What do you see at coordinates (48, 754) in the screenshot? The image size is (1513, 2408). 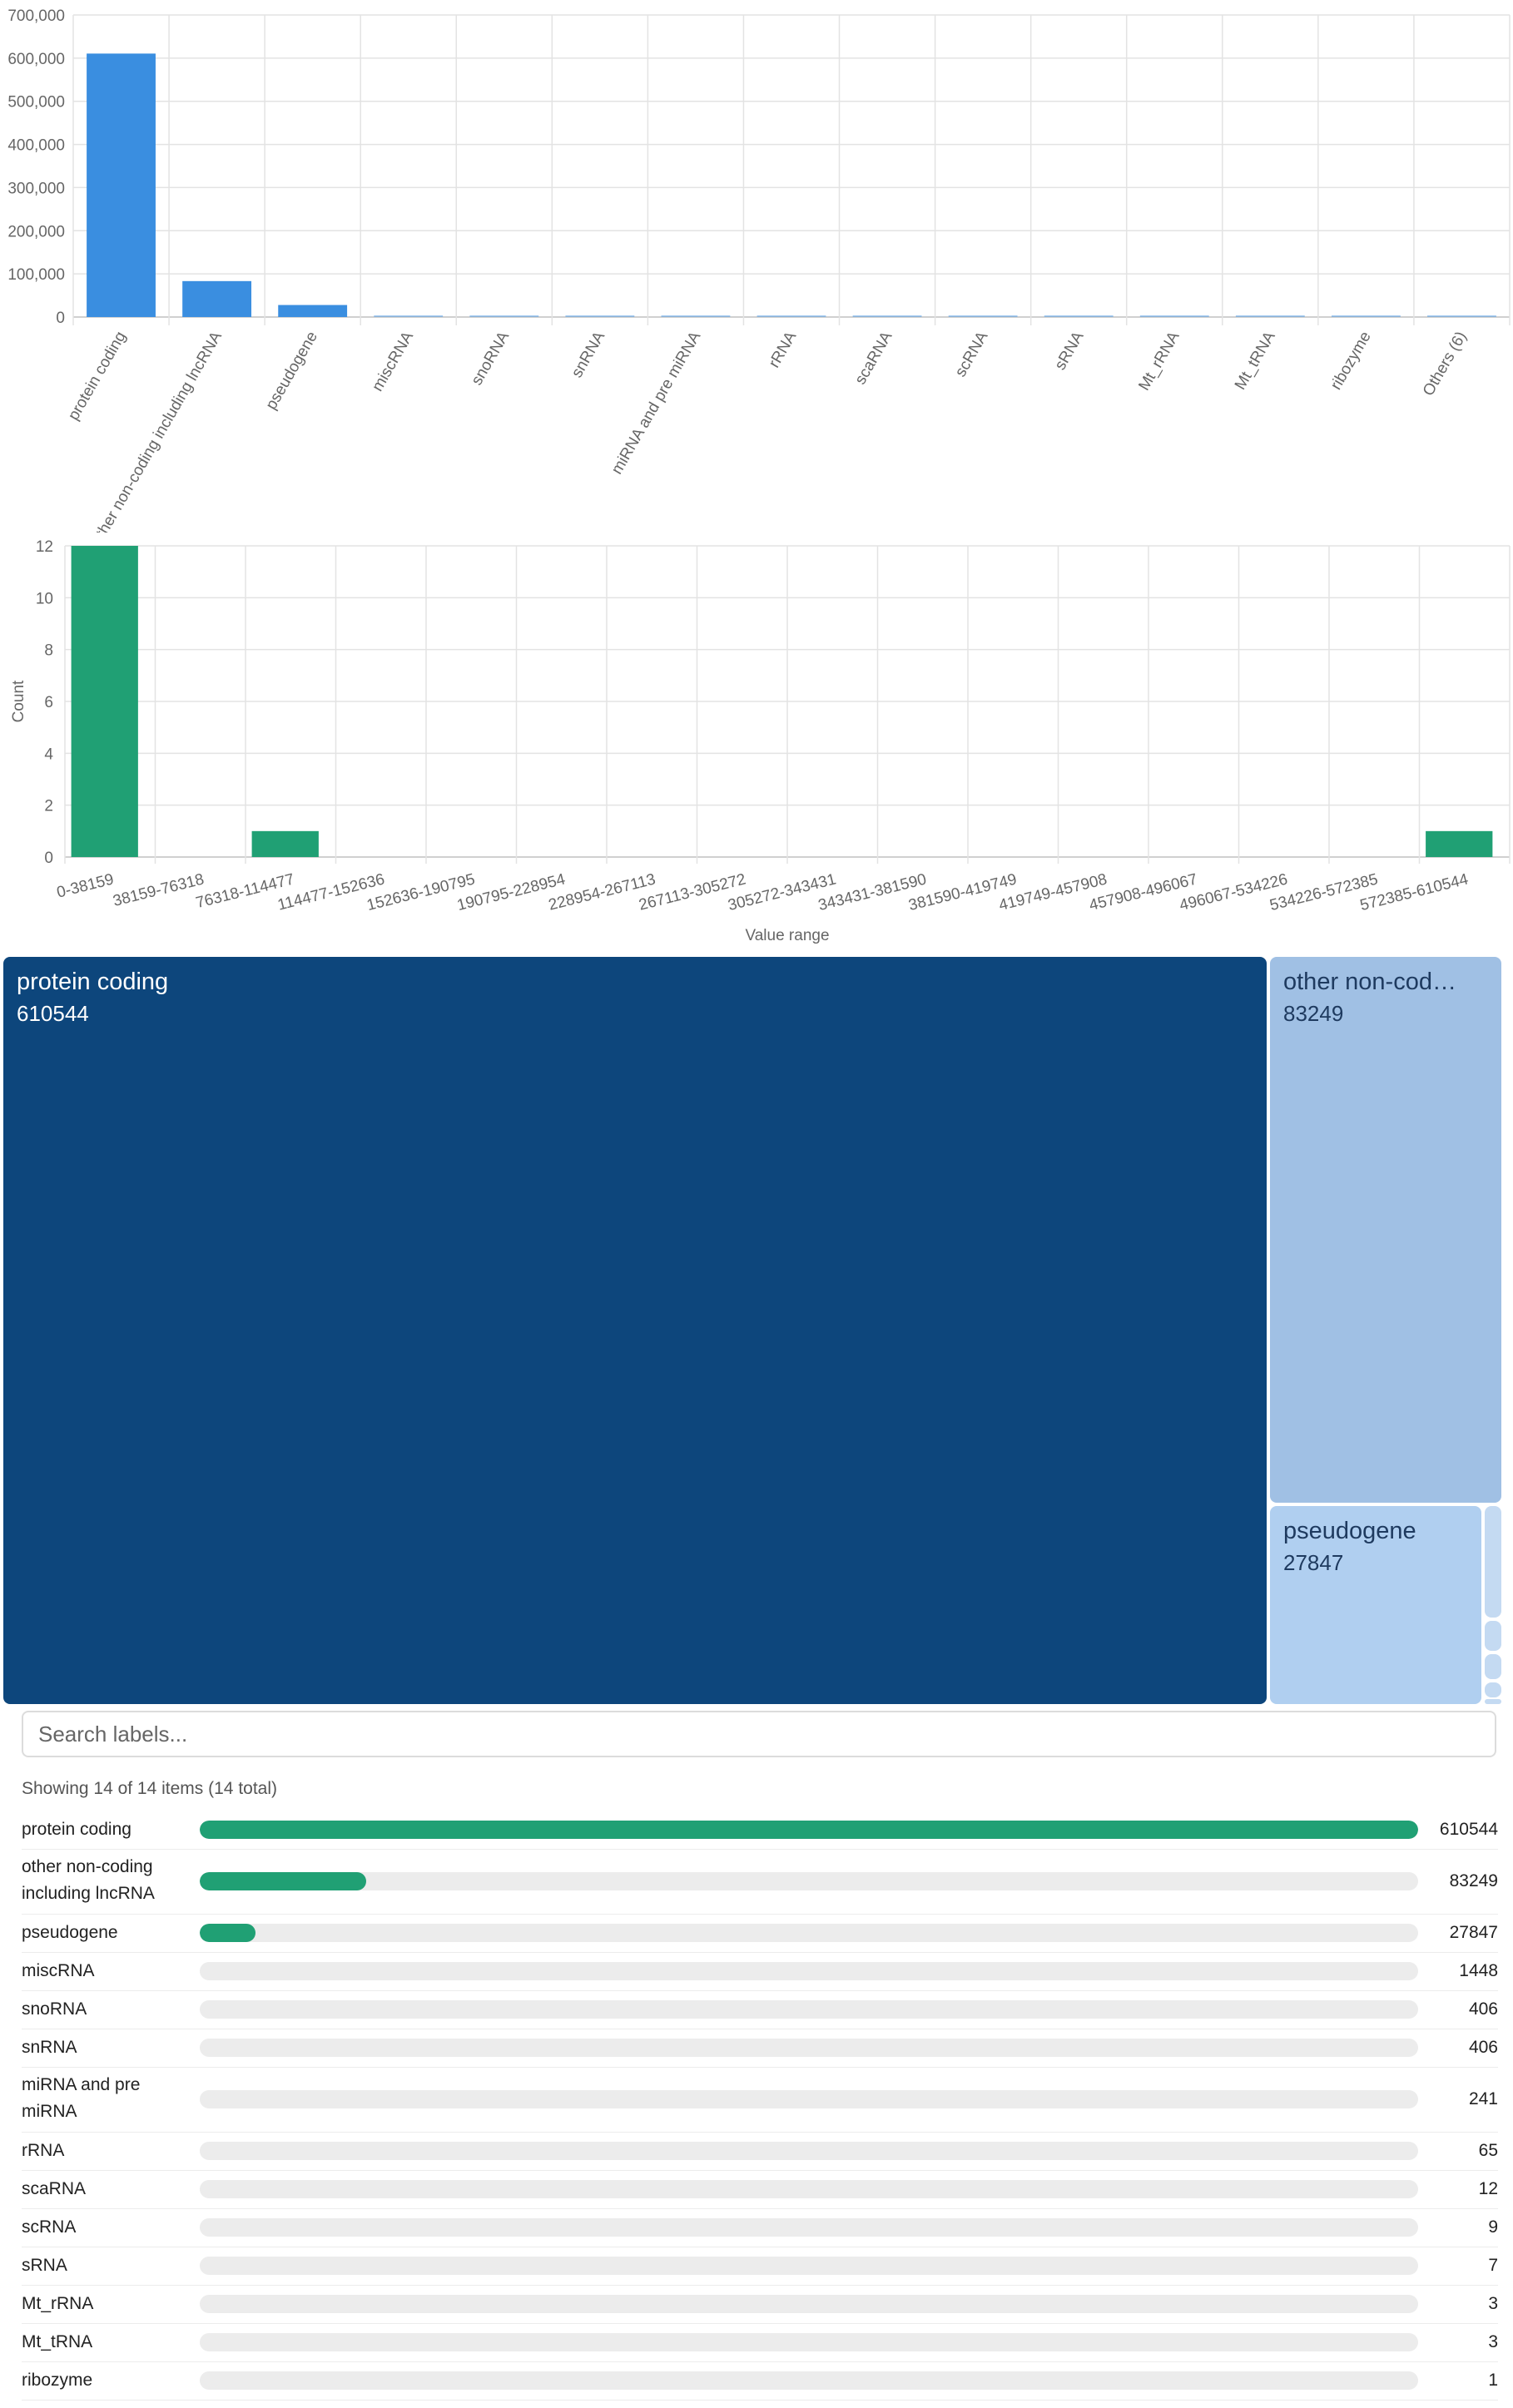 I see `y-tick-label: 4` at bounding box center [48, 754].